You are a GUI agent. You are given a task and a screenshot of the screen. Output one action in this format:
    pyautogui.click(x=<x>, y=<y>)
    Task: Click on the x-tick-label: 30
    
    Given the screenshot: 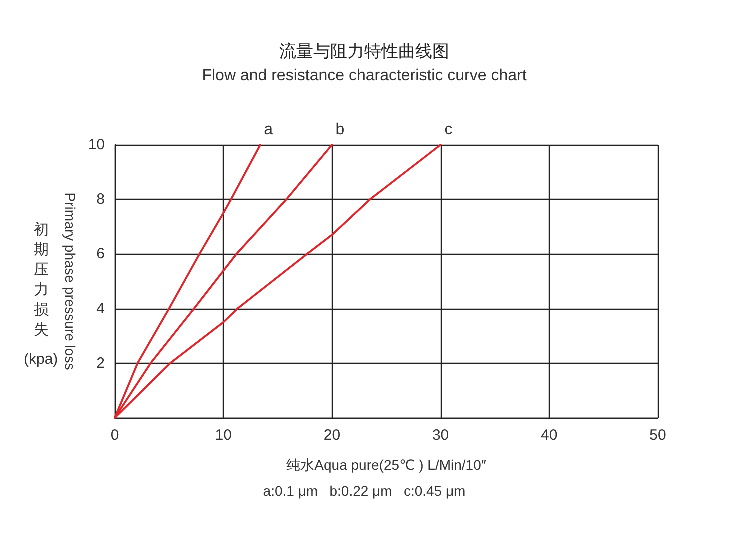 What is the action you would take?
    pyautogui.click(x=441, y=435)
    